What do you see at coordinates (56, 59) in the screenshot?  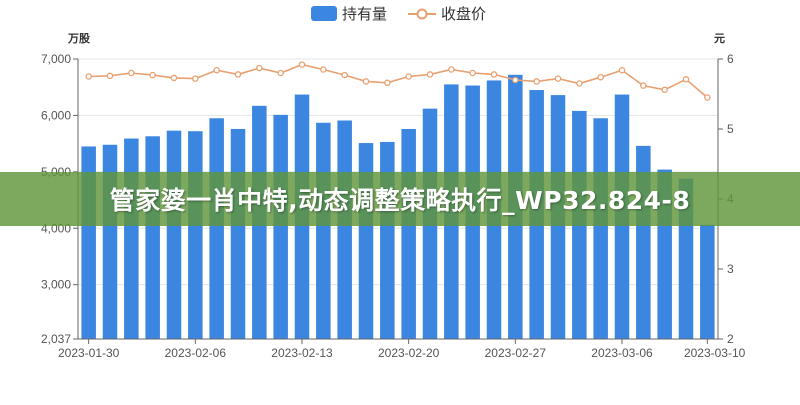 I see `y-left-tick-label: 7,000` at bounding box center [56, 59].